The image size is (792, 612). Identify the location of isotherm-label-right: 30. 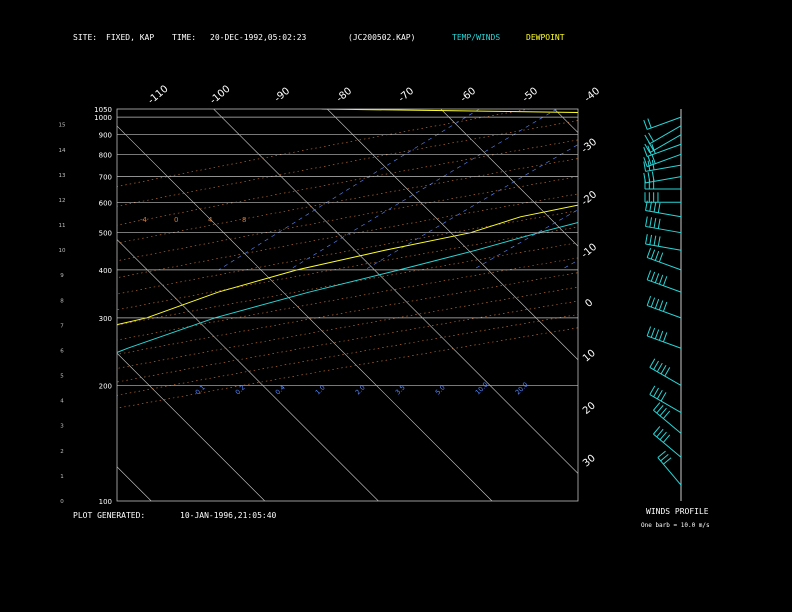
(589, 461).